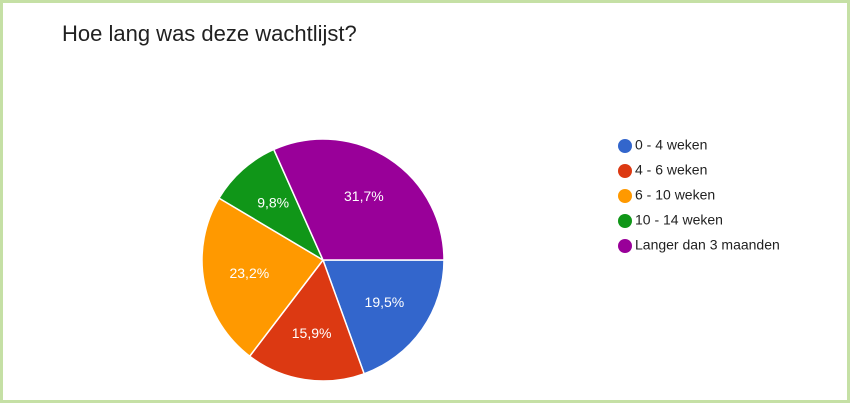 Image resolution: width=850 pixels, height=405 pixels. What do you see at coordinates (249, 273) in the screenshot?
I see `slice-label: 23,2%` at bounding box center [249, 273].